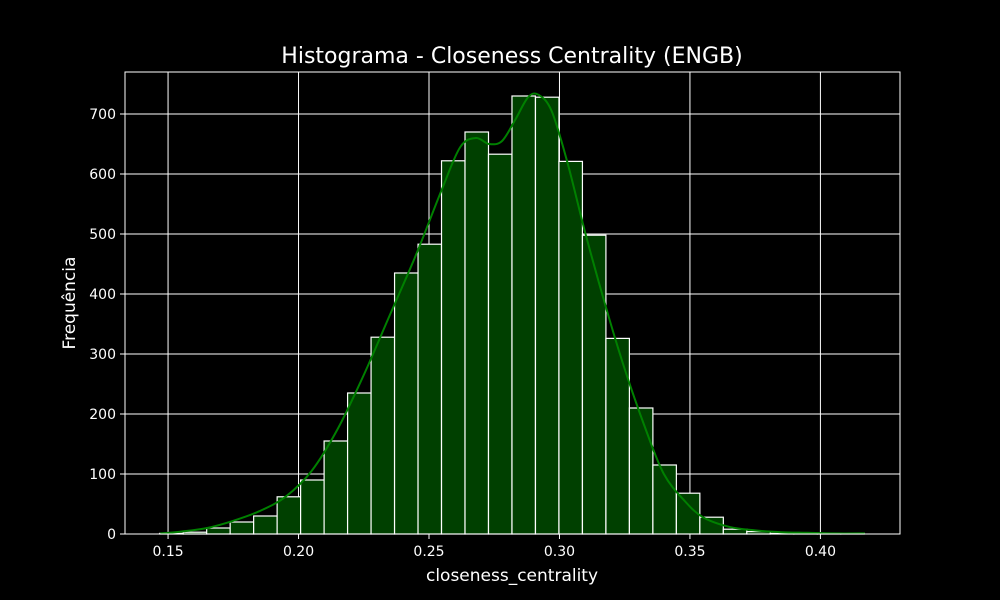  Describe the element at coordinates (111, 535) in the screenshot. I see `y-tick-label: 0` at that location.